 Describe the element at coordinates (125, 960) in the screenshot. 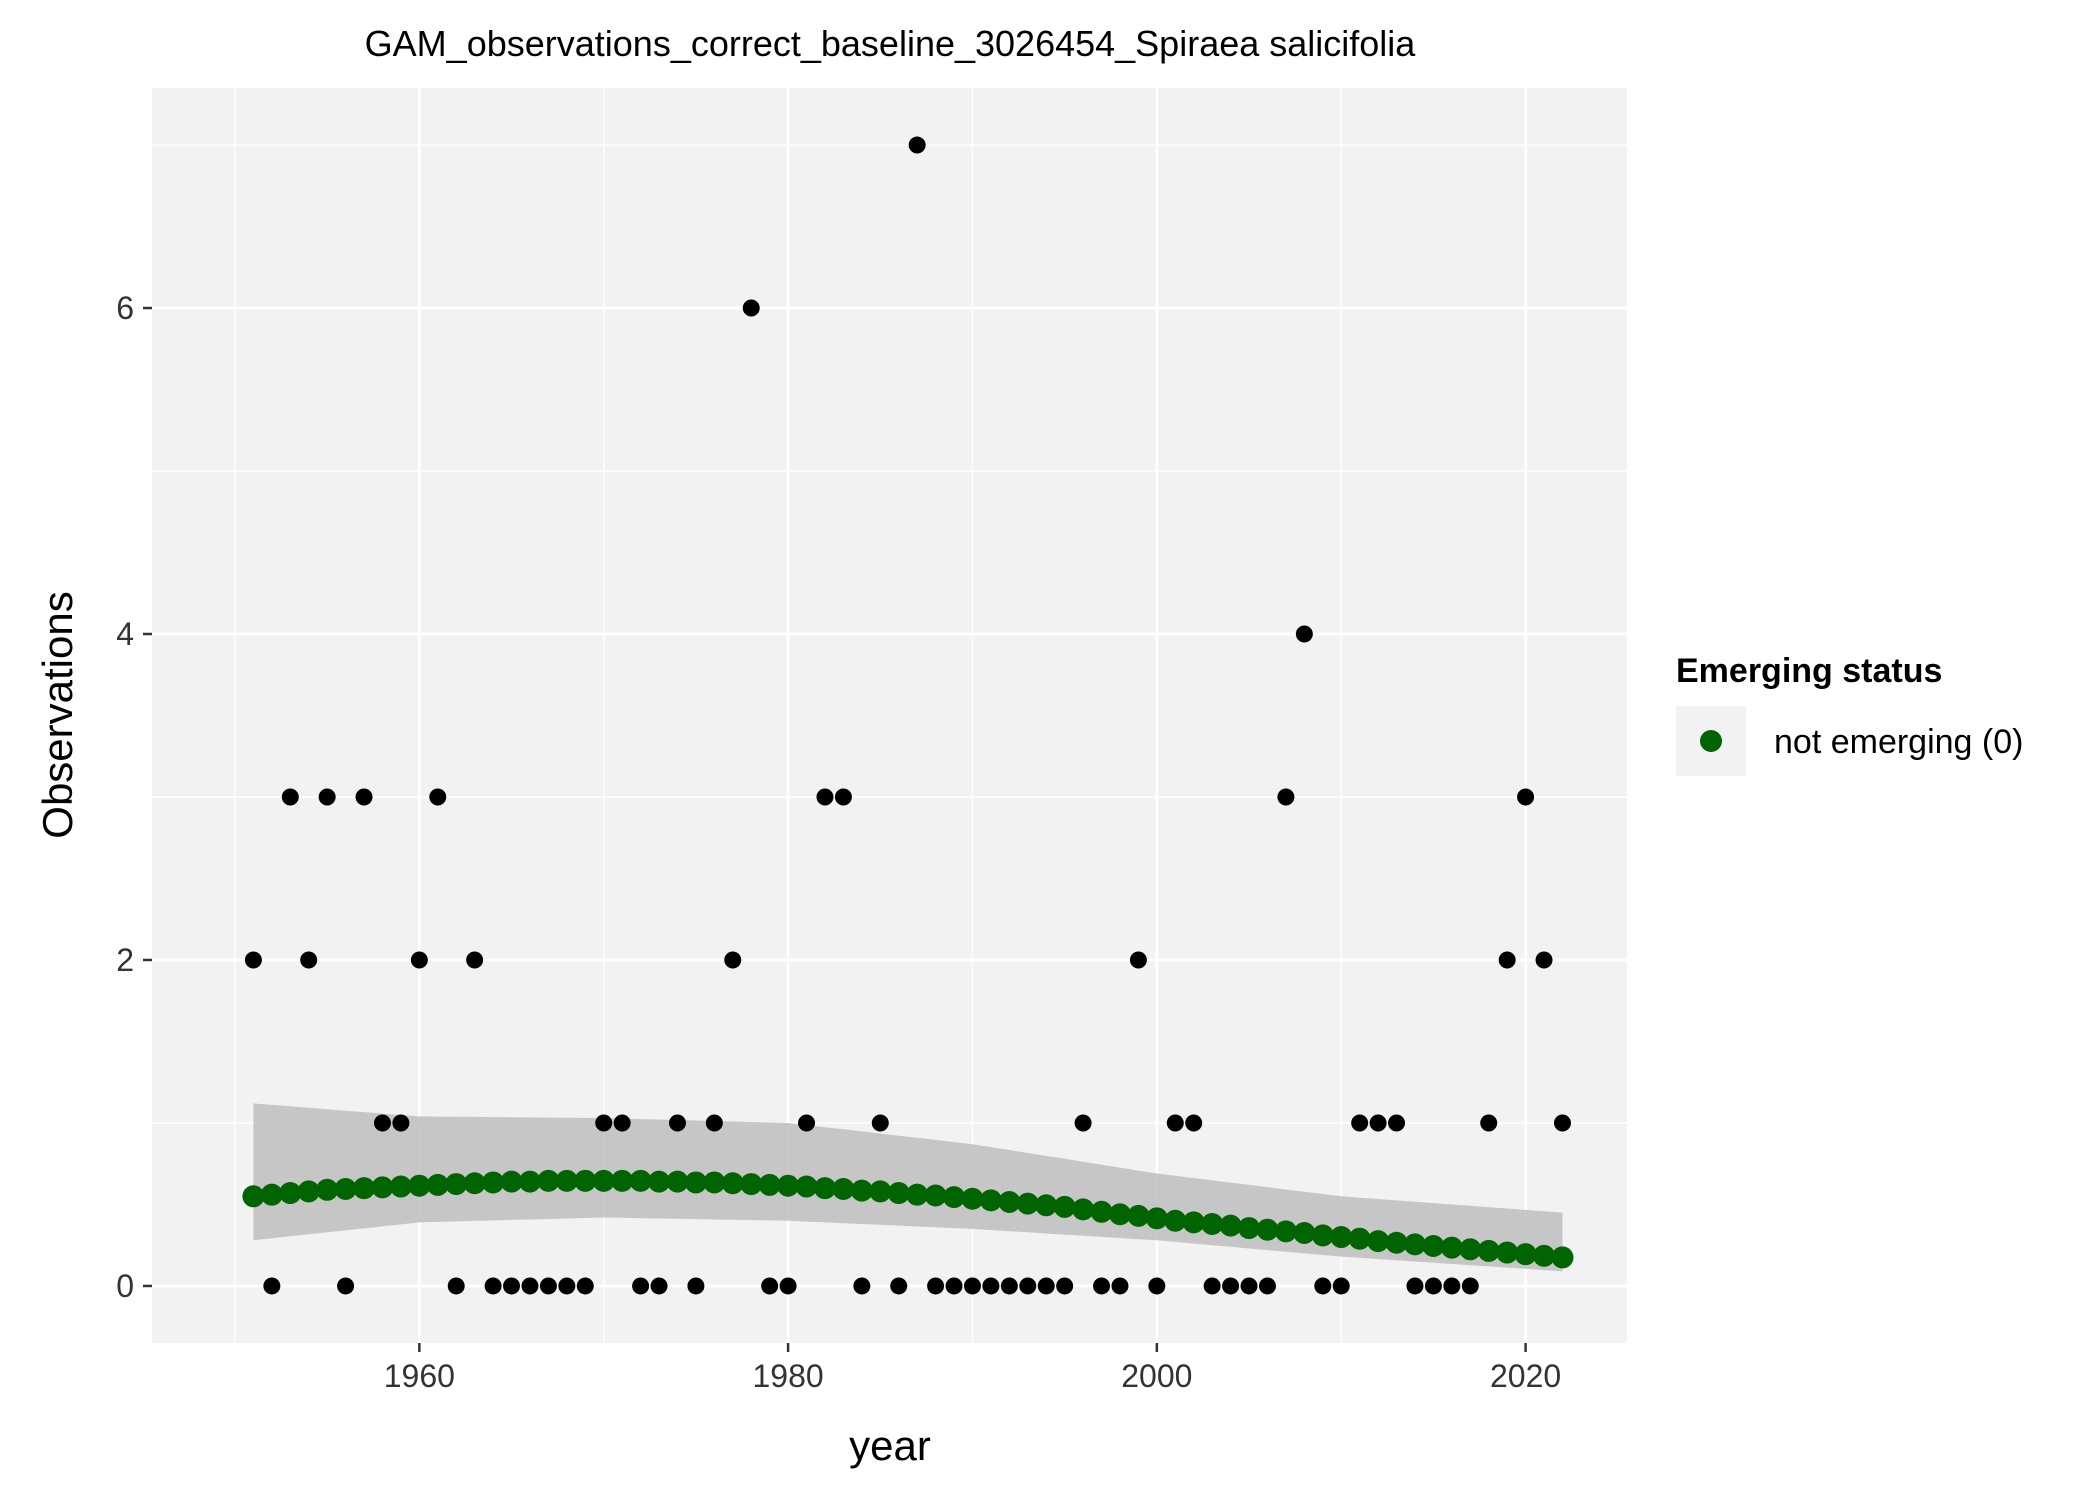

I see `y-tick-label: 2` at that location.